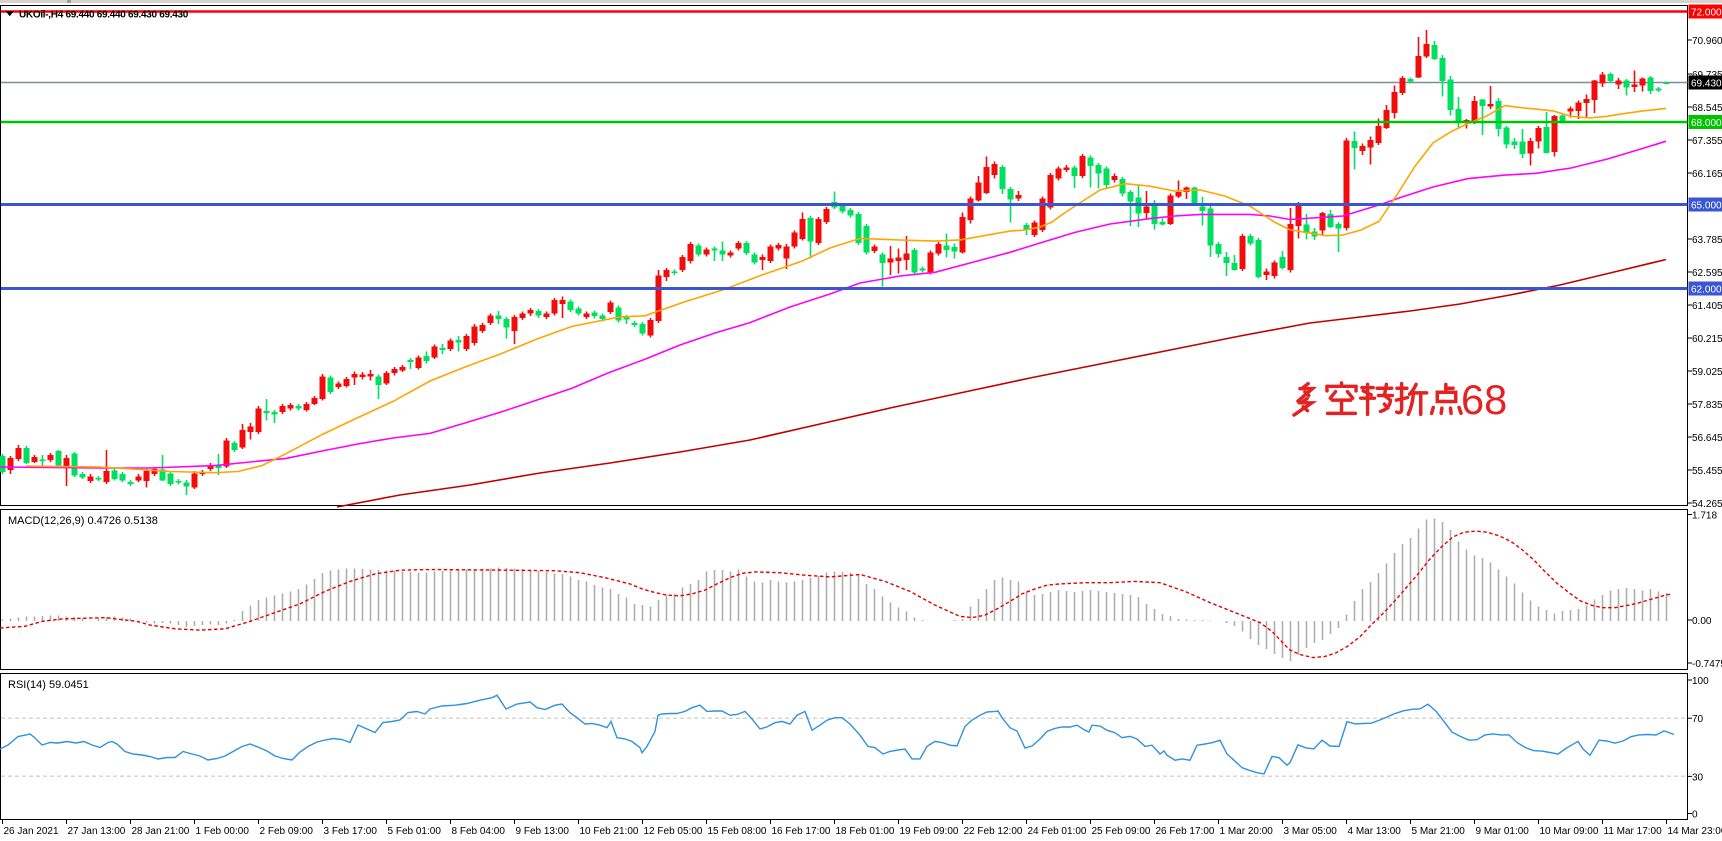  Describe the element at coordinates (97, 831) in the screenshot. I see `svg-text: 27 Jan 13:00` at that location.